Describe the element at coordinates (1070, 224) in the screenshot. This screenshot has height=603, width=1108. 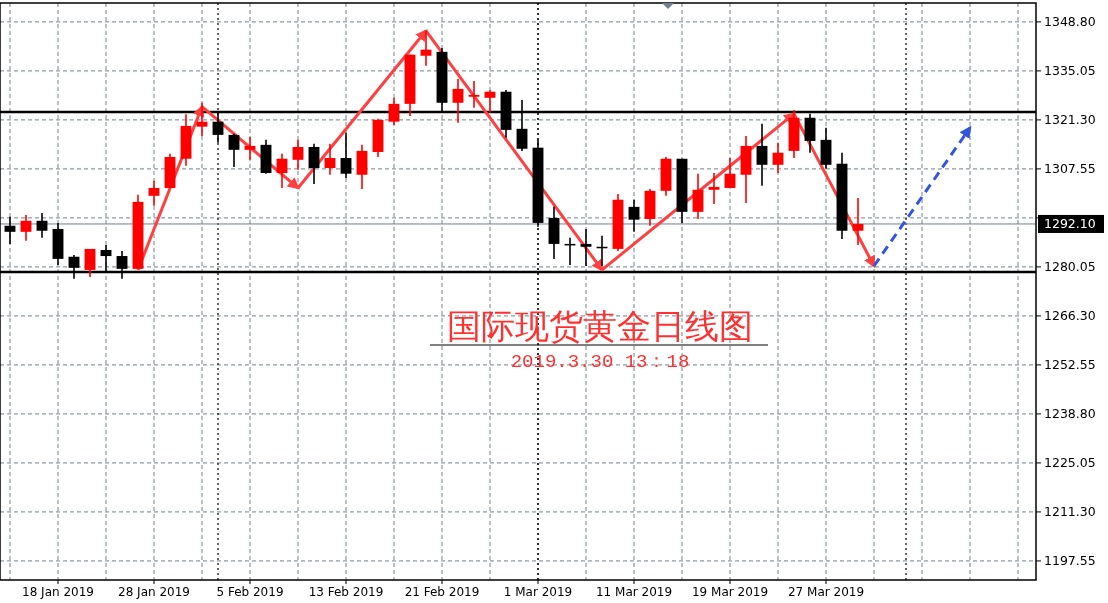
I see `ref-line-label: 1292.10` at that location.